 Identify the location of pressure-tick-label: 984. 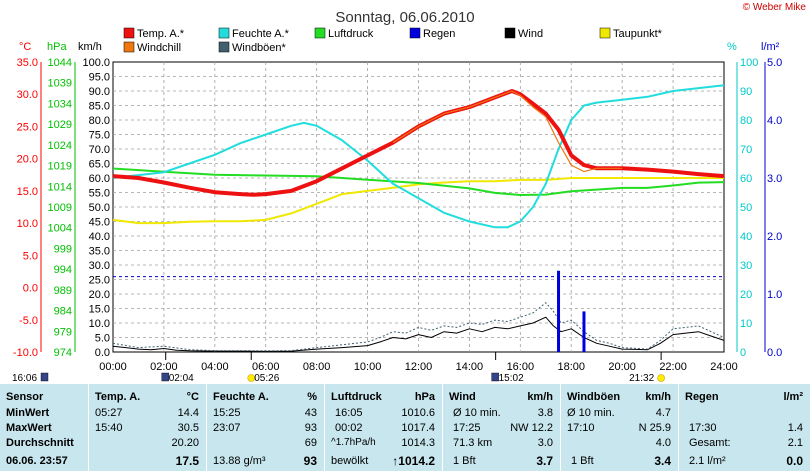
(63, 312).